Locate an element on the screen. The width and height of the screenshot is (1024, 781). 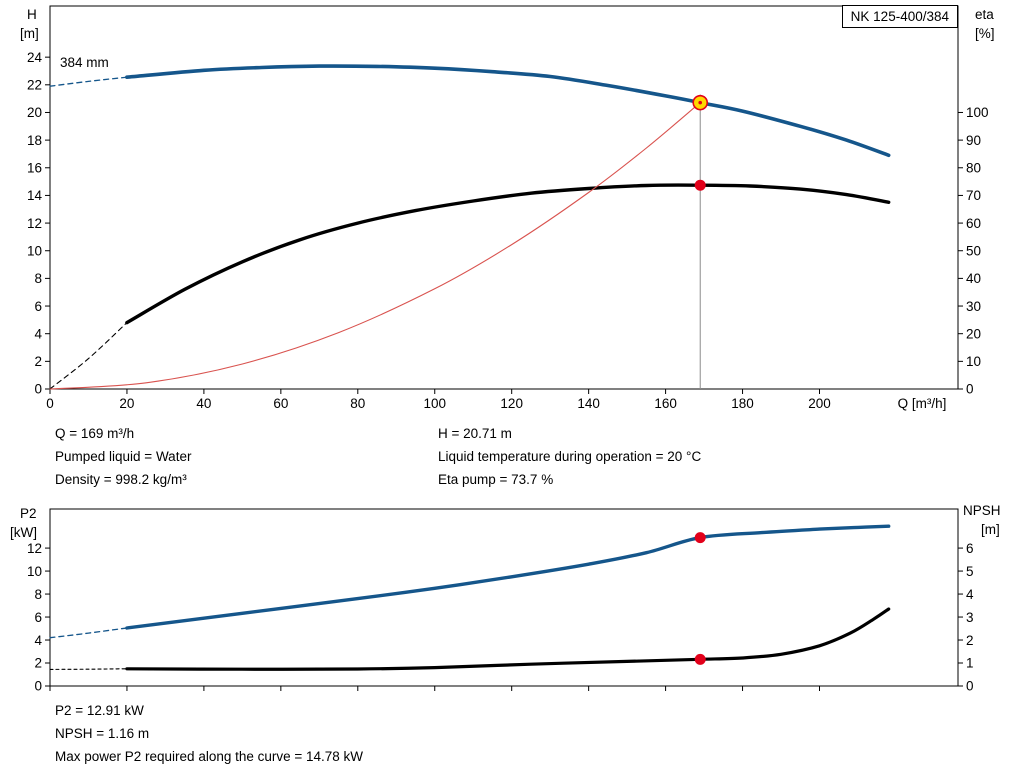
npsh-point is located at coordinates (700, 659).